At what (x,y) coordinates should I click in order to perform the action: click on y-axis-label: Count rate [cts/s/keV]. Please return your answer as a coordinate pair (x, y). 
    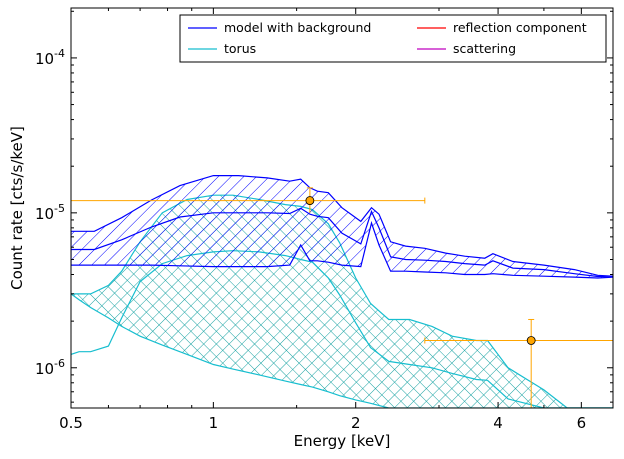
    Looking at the image, I should click on (17, 208).